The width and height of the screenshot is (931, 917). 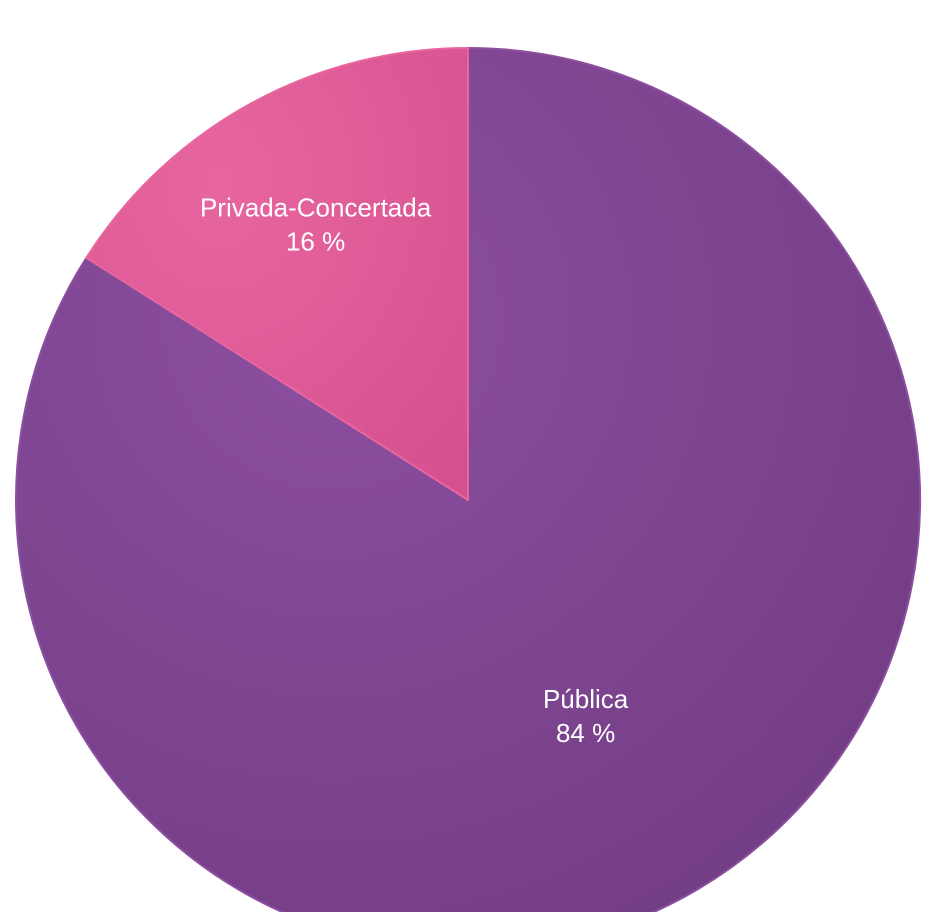 What do you see at coordinates (586, 699) in the screenshot?
I see `slice-category-label: Pública` at bounding box center [586, 699].